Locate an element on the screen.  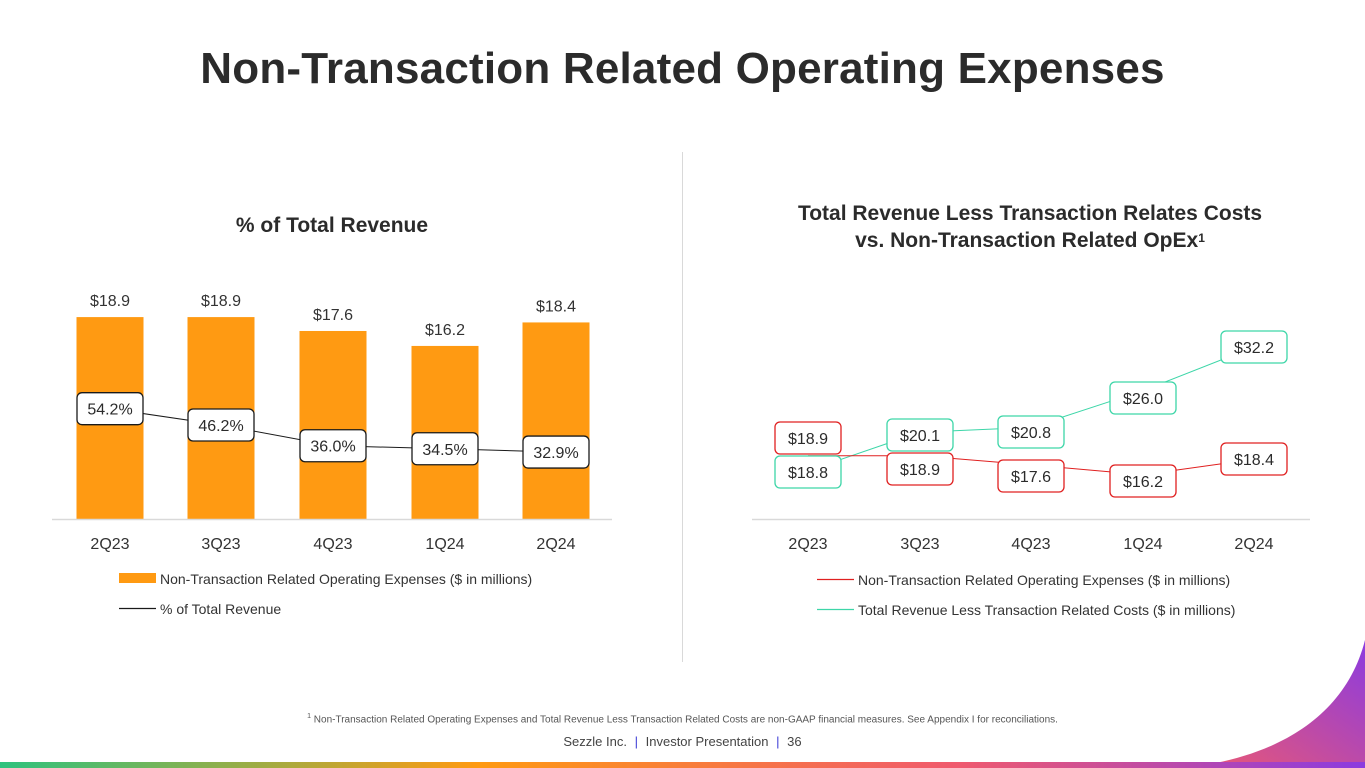
bottom-gradient-bar is located at coordinates (682, 765).